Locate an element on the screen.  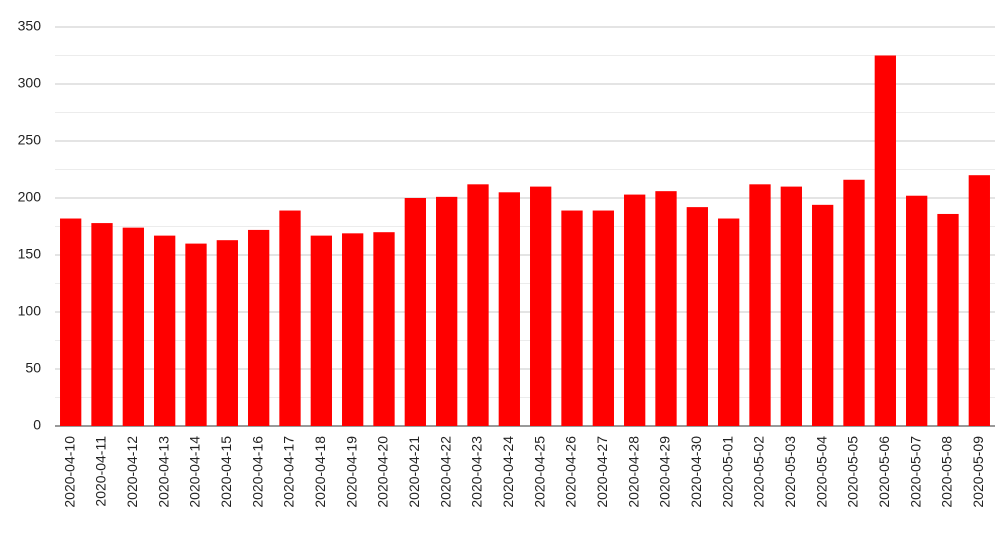
x-tick-label: 2020-04-17 is located at coordinates (289, 472).